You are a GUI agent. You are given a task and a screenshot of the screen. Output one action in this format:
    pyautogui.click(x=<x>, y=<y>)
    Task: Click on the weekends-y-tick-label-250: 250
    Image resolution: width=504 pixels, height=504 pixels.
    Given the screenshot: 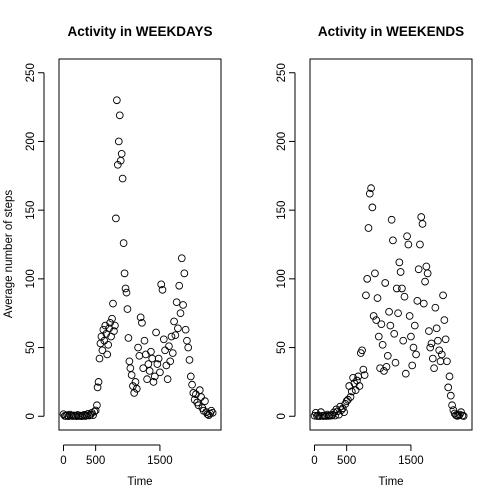 What is the action you would take?
    pyautogui.click(x=282, y=72)
    